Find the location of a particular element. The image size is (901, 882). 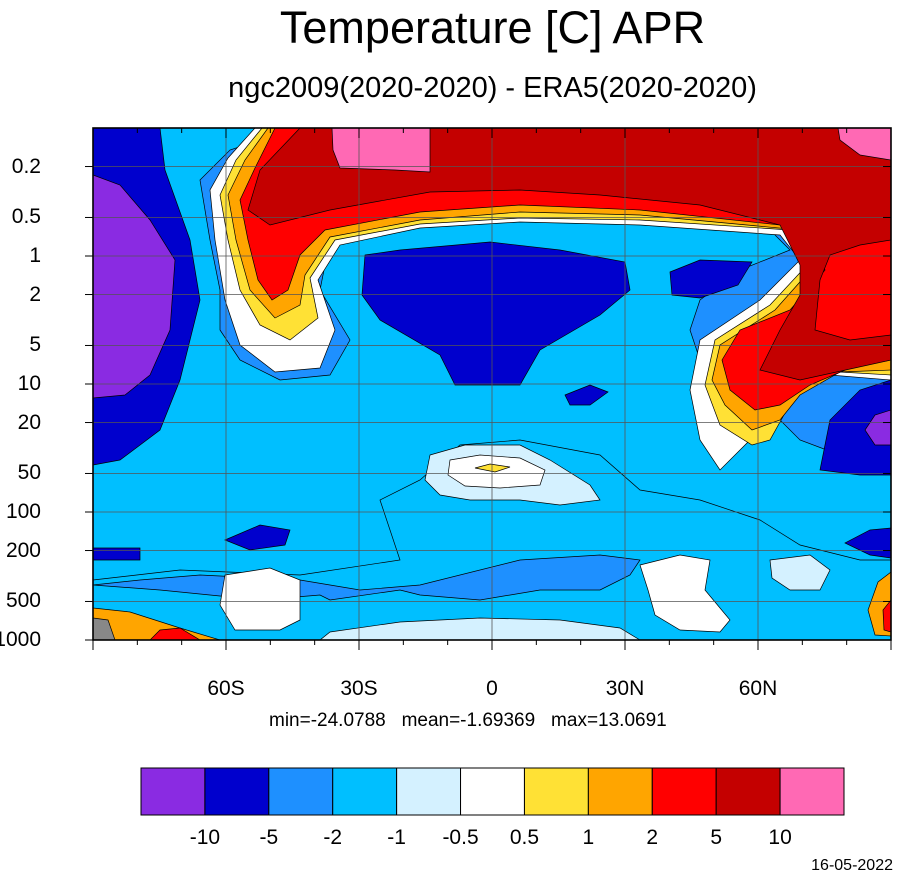

y-tick-label: 1000 is located at coordinates (20, 639).